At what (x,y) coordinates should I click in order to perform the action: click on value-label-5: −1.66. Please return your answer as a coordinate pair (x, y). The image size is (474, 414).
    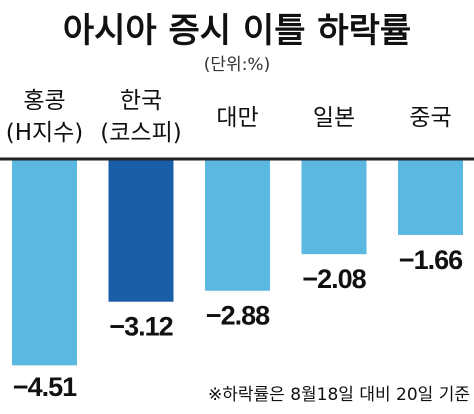
    Looking at the image, I should click on (431, 260).